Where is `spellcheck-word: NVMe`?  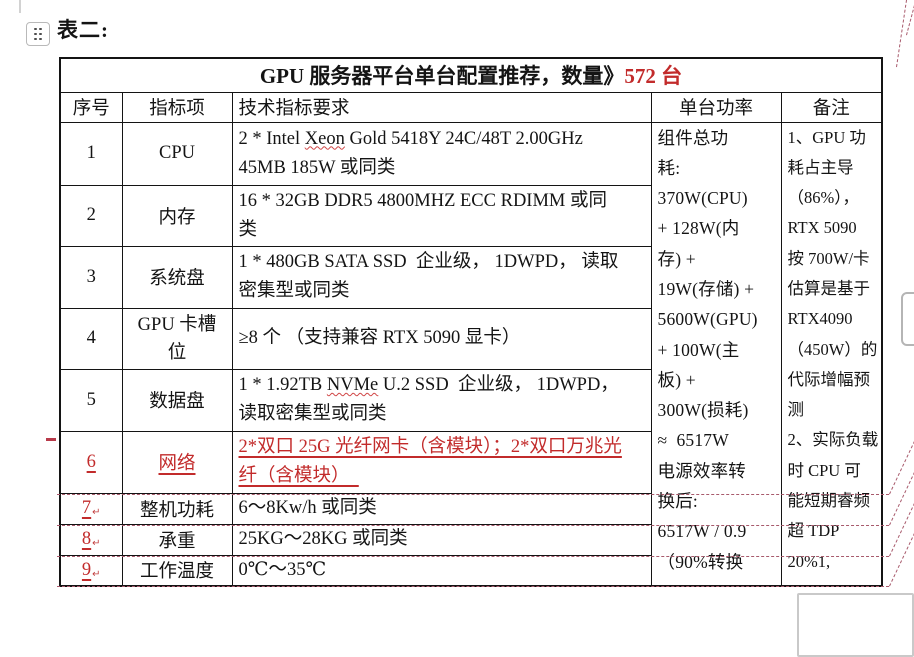
spellcheck-word: NVMe is located at coordinates (352, 385).